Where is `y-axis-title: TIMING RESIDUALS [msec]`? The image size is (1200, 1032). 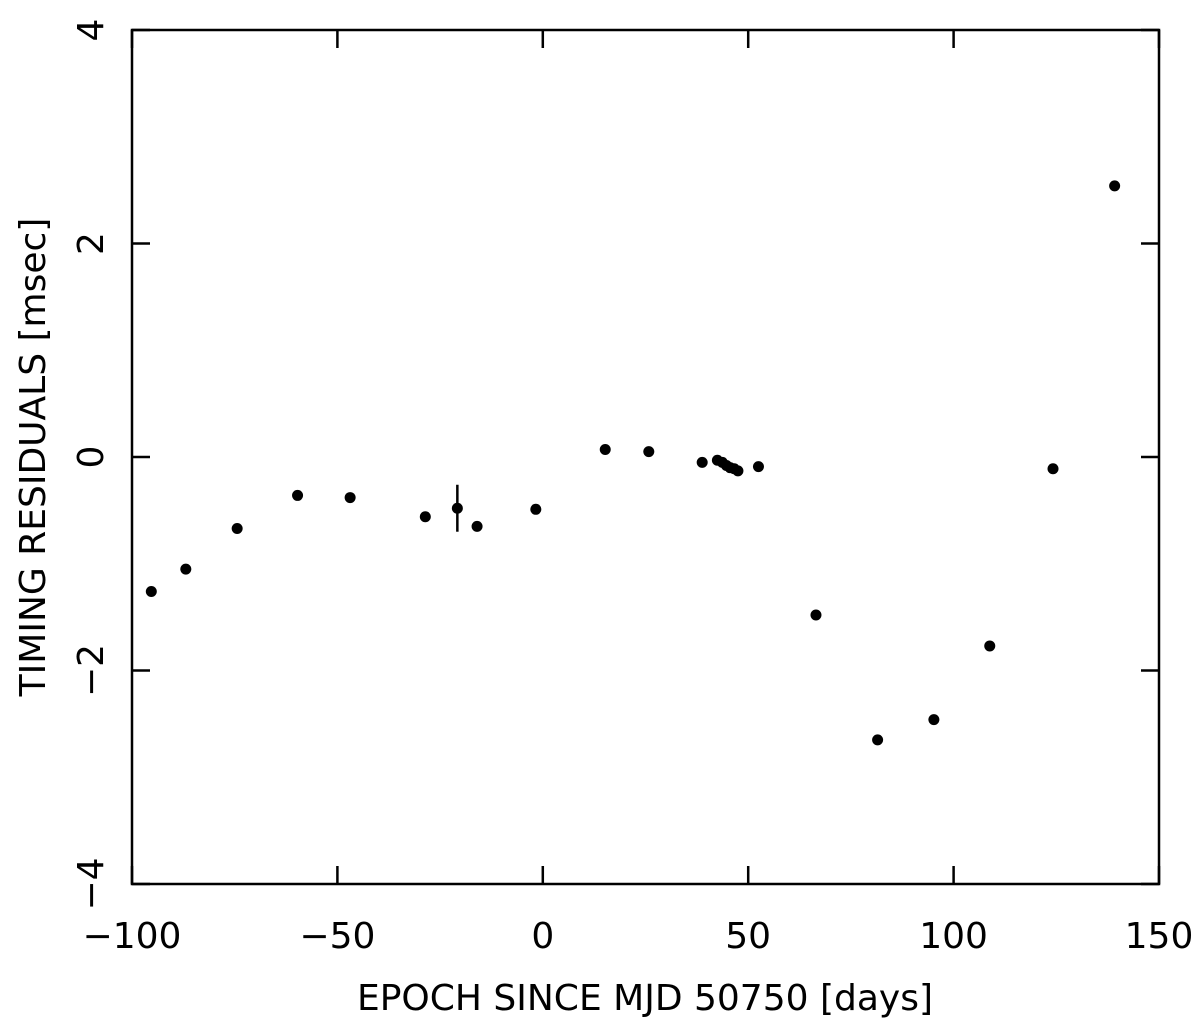 y-axis-title: TIMING RESIDUALS [msec] is located at coordinates (33, 458).